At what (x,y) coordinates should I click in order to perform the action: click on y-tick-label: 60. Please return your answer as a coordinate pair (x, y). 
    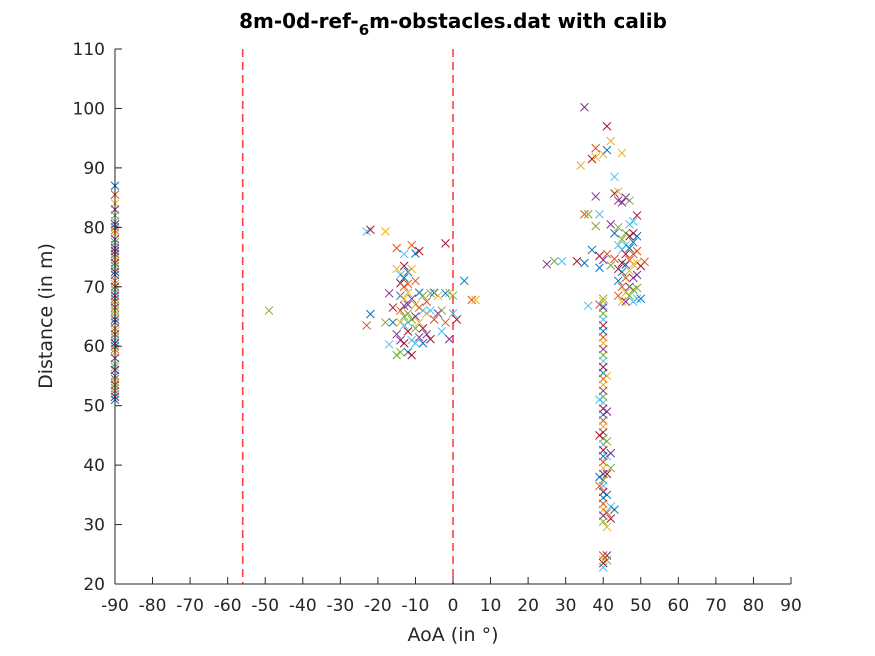
    Looking at the image, I should click on (94, 347).